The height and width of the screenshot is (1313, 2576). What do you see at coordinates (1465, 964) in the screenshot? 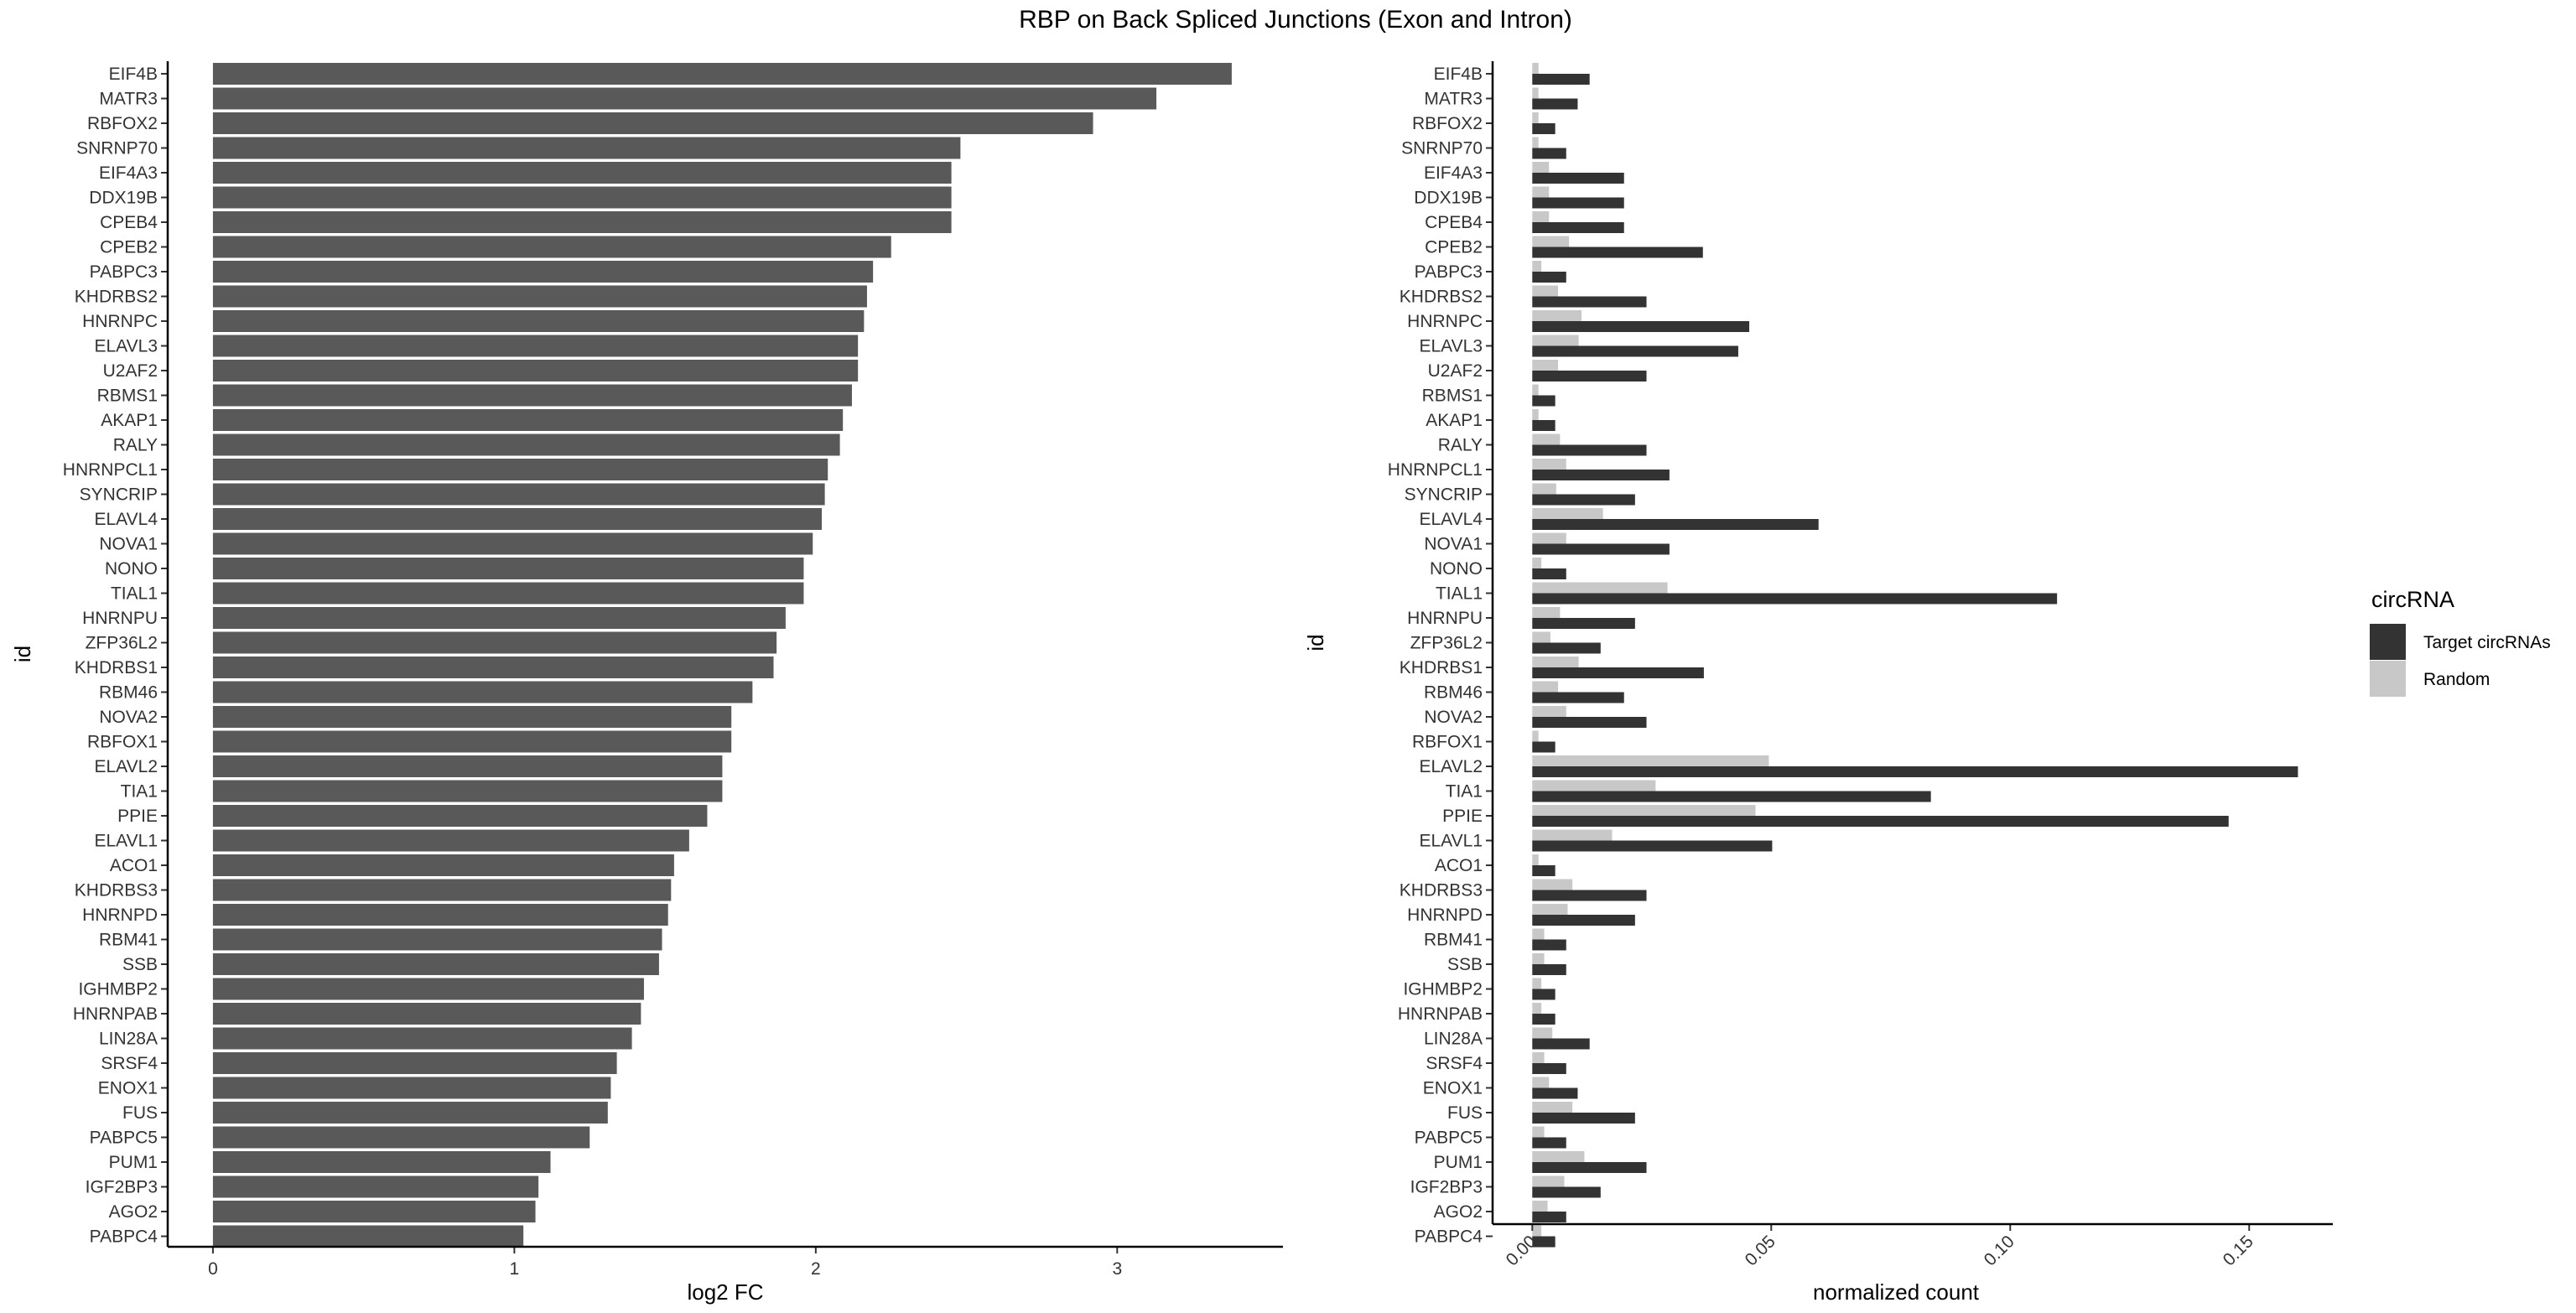
I see `normalized-count-y-tick-label: SSB` at bounding box center [1465, 964].